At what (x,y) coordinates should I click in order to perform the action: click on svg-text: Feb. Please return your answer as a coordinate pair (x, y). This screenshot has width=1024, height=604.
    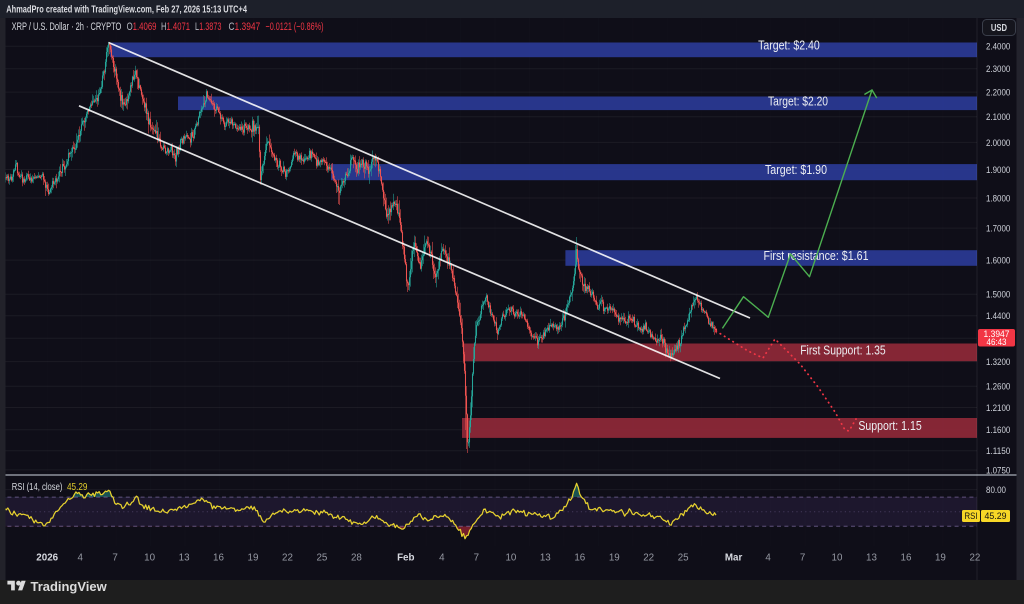
    Looking at the image, I should click on (405, 557).